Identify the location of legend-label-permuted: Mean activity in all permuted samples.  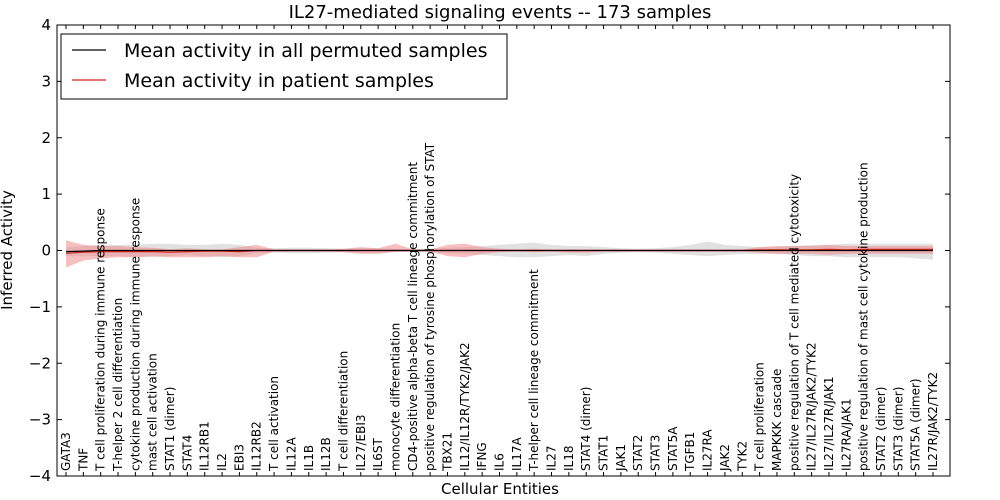
(305, 51).